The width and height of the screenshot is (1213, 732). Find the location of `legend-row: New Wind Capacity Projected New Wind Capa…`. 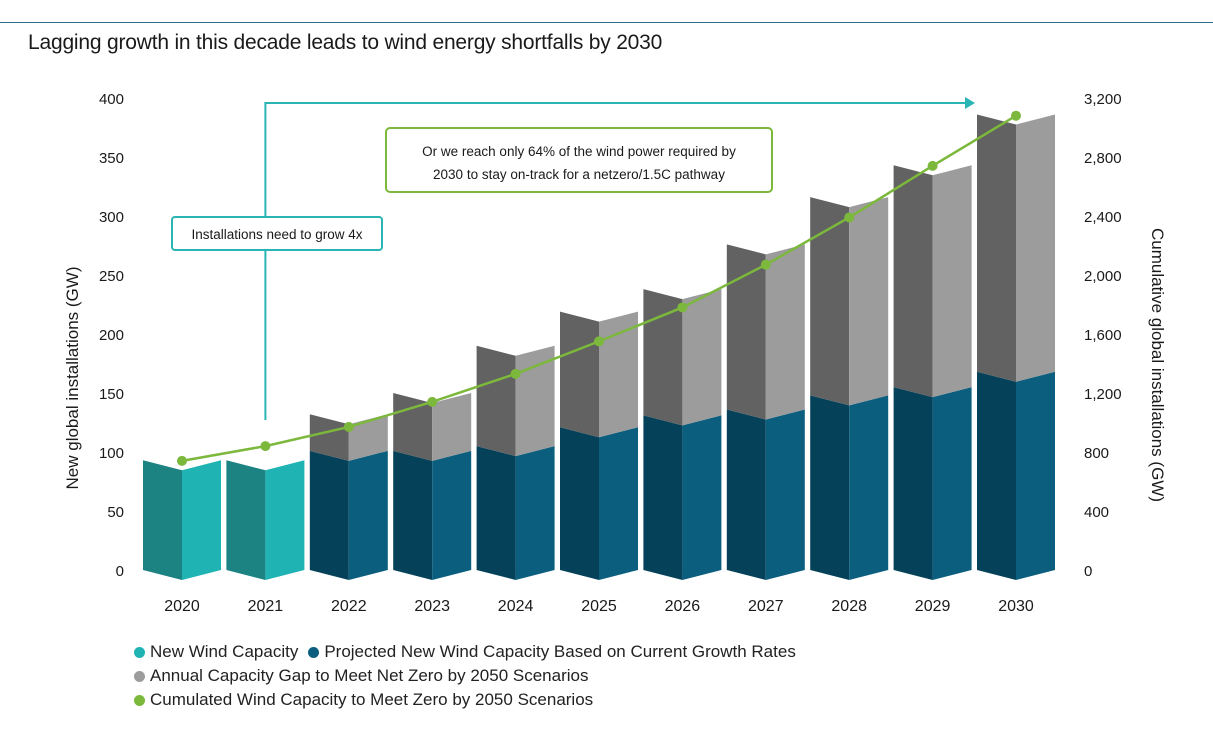

legend-row: New Wind Capacity Projected New Wind Capa… is located at coordinates (470, 652).